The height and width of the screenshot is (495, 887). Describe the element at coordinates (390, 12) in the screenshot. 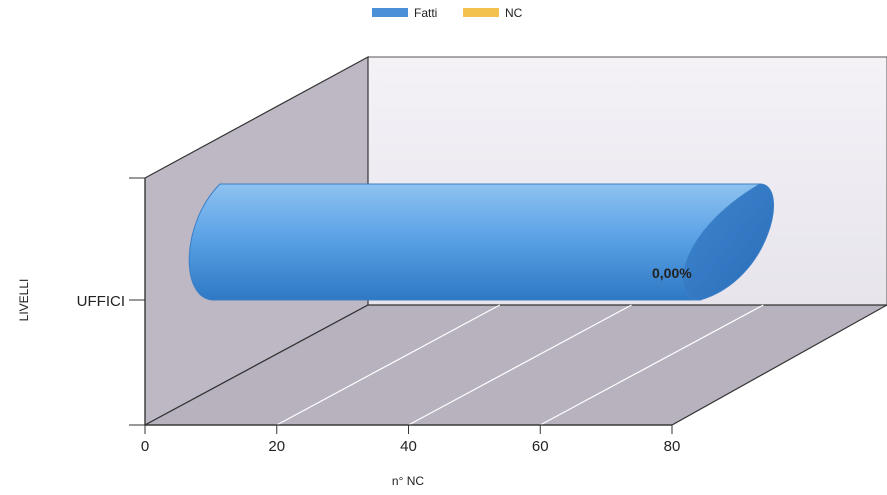

I see `legend-swatch-fatti` at that location.